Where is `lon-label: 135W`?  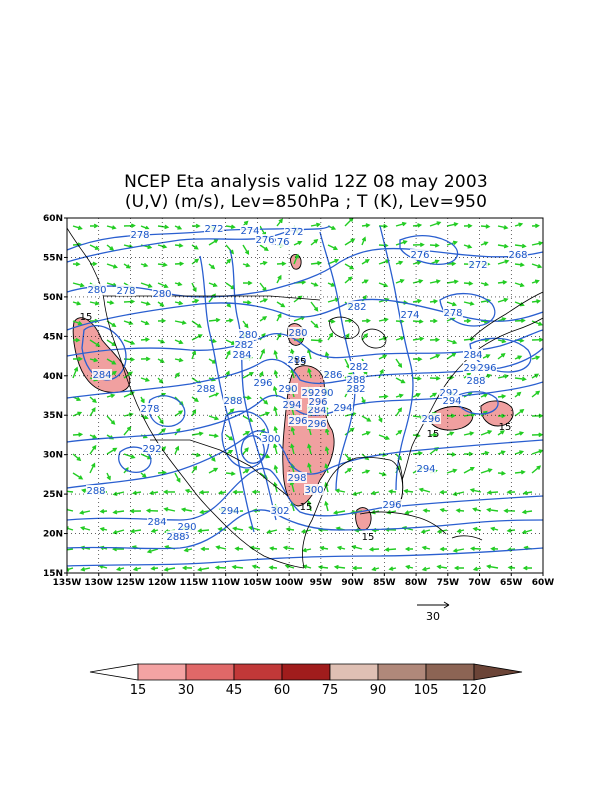
lon-label: 135W is located at coordinates (67, 583).